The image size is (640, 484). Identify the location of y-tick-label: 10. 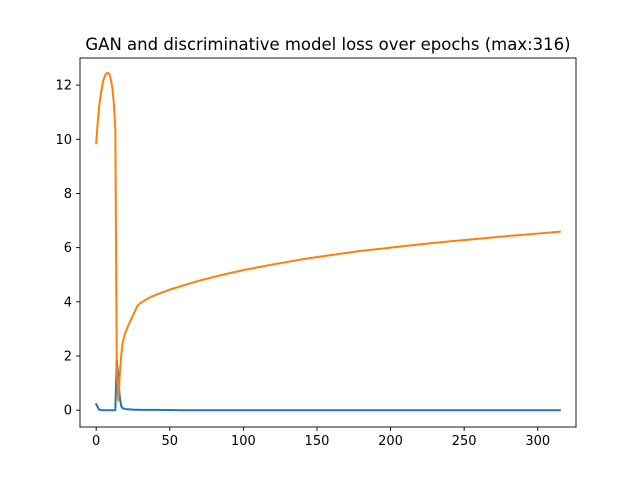
(63, 140).